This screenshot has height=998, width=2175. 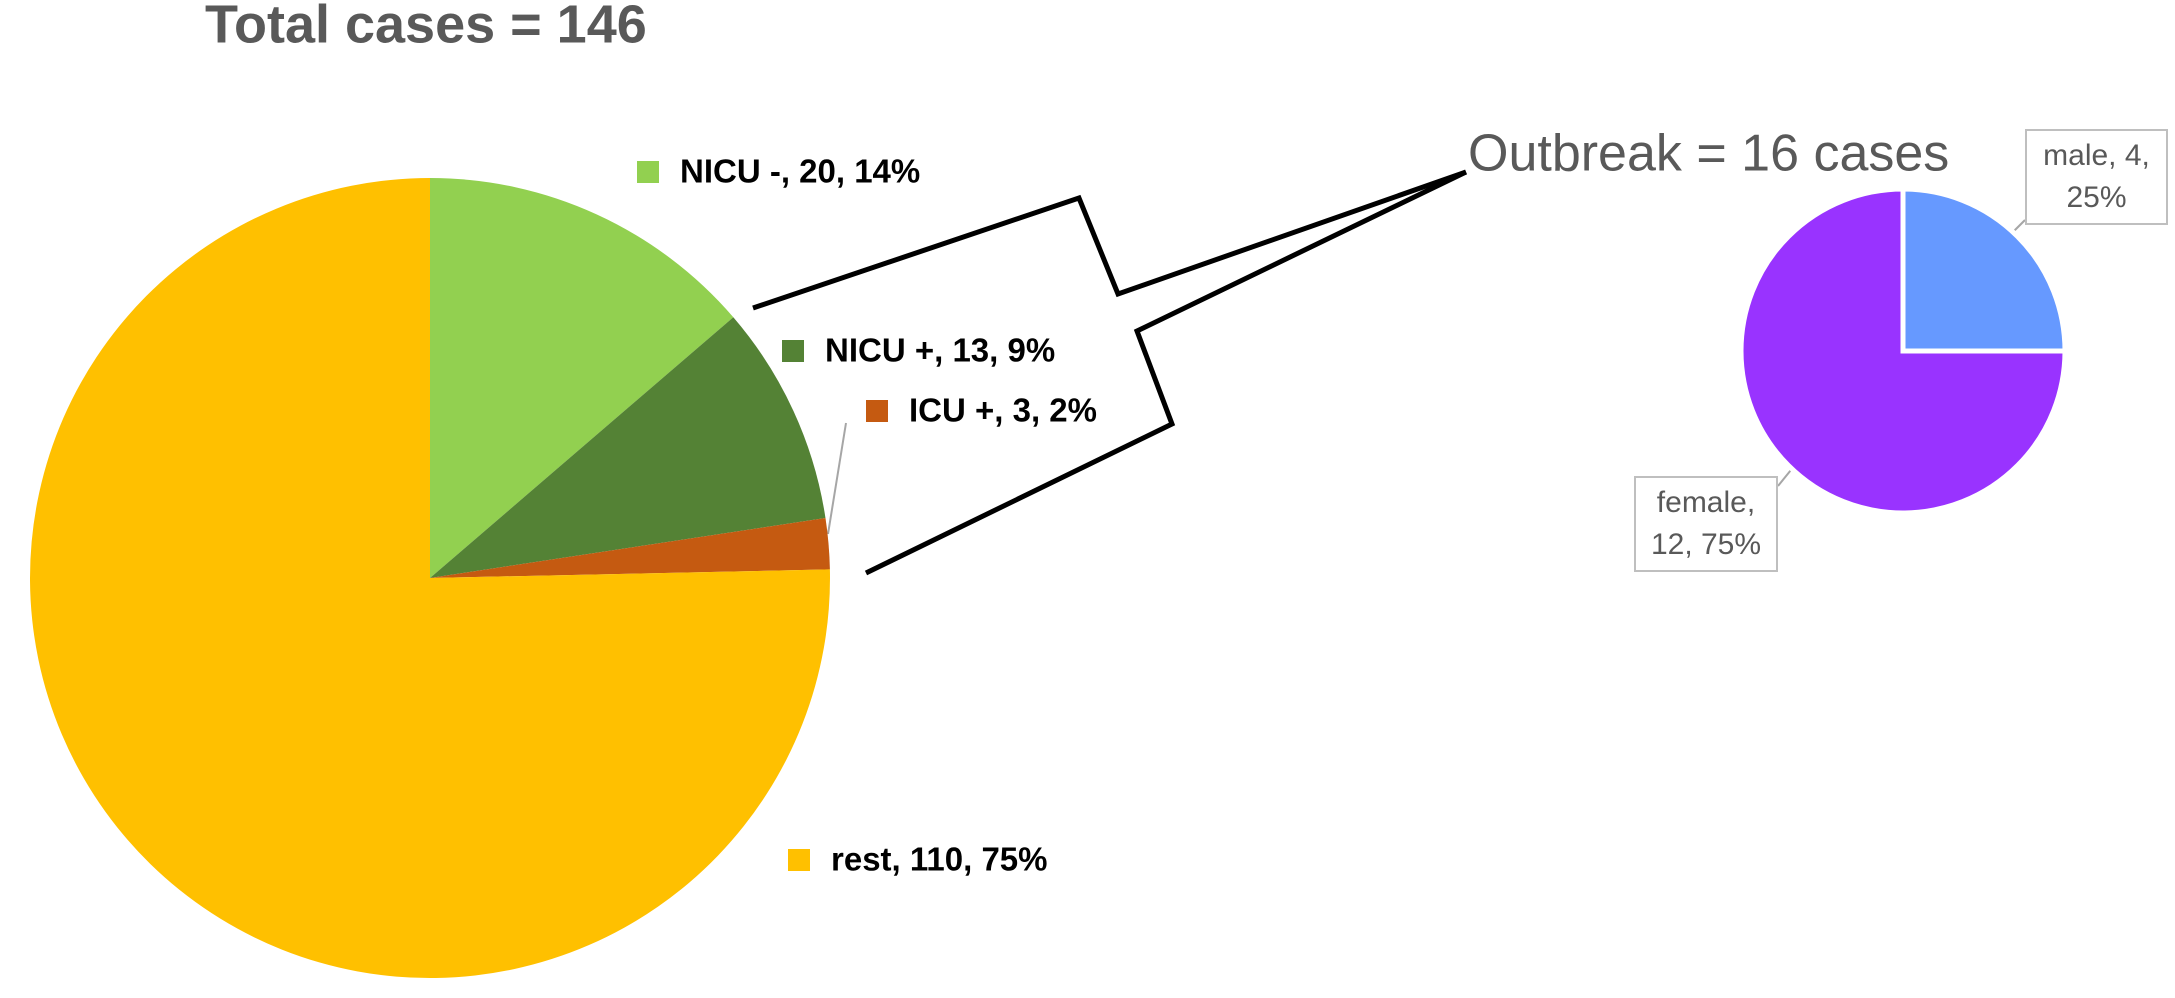 What do you see at coordinates (939, 859) in the screenshot?
I see `data-label: rest, 110, 75%` at bounding box center [939, 859].